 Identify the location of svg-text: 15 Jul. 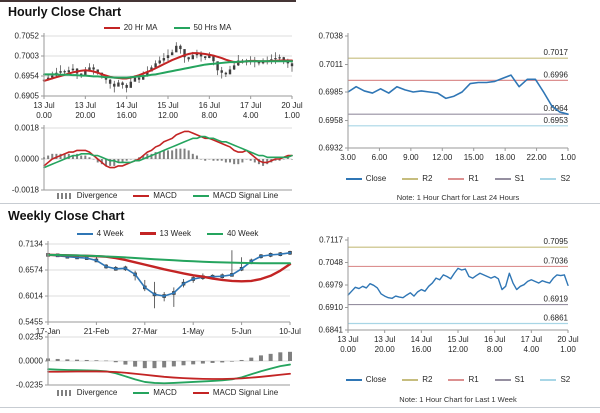
(168, 105).